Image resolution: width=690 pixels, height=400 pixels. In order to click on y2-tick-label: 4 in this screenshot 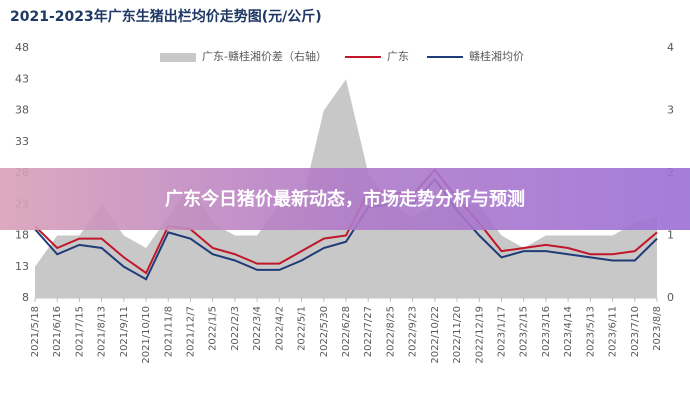, I will do `click(670, 47)`.